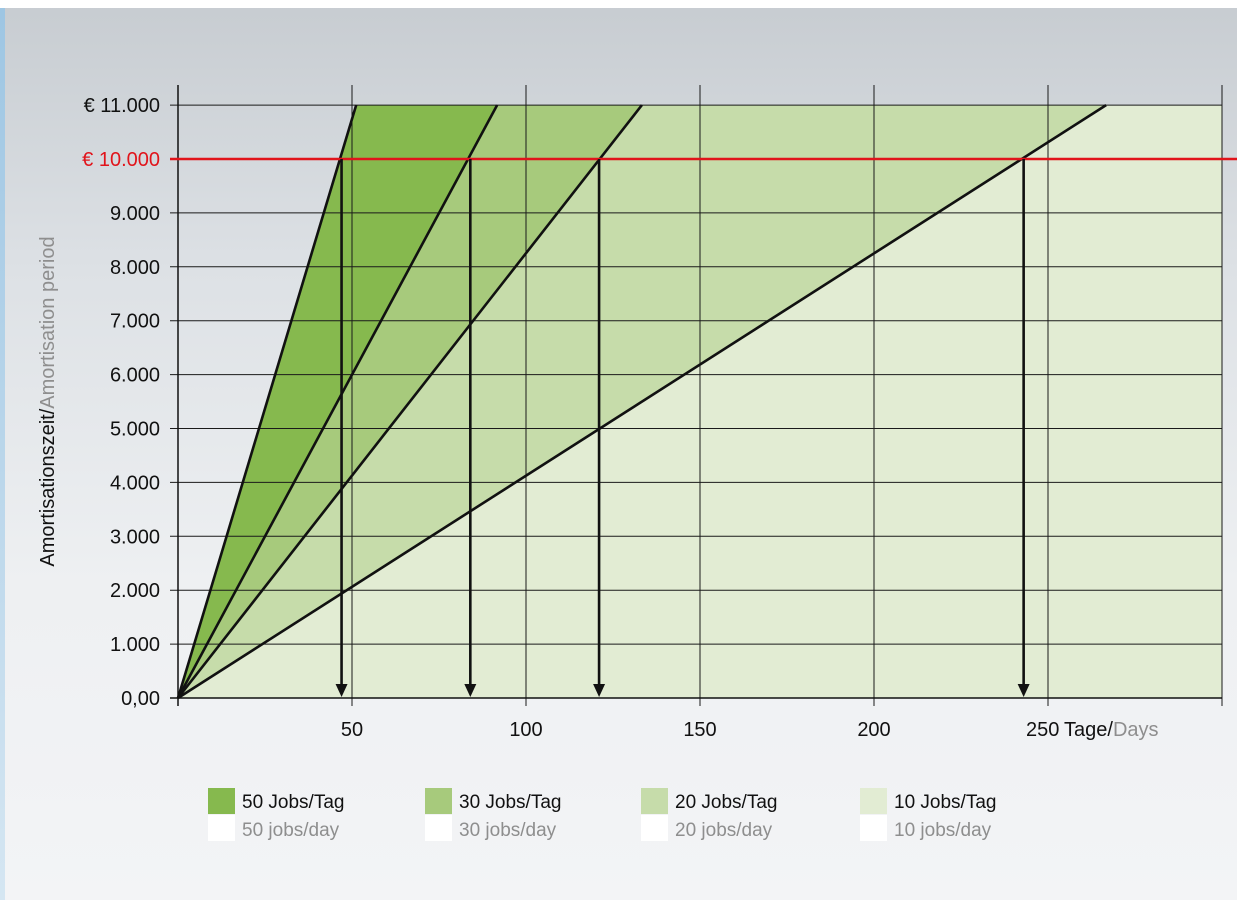  Describe the element at coordinates (48, 487) in the screenshot. I see `y-label-primary: Amortisationszeit/` at that location.